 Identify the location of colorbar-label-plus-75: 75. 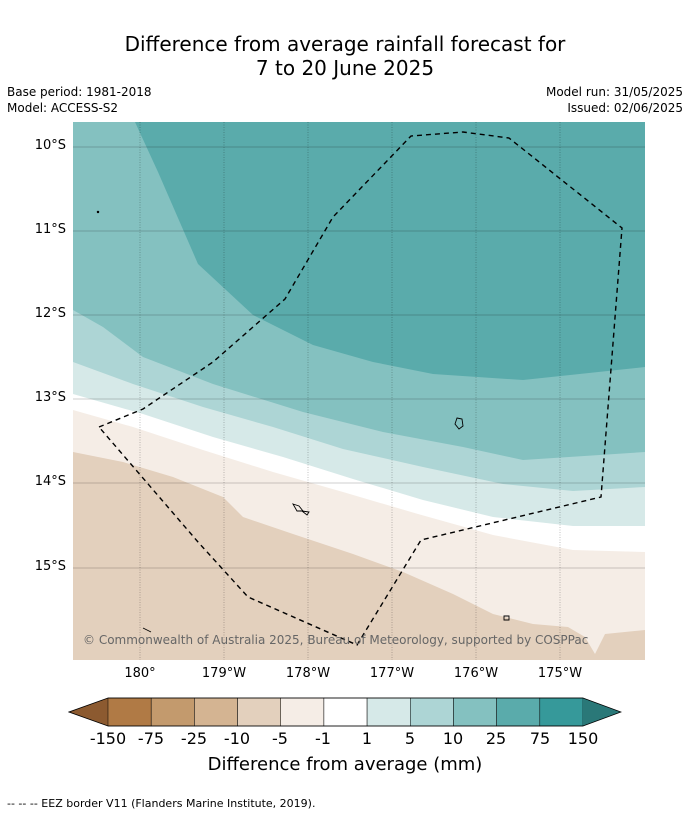
(540, 738).